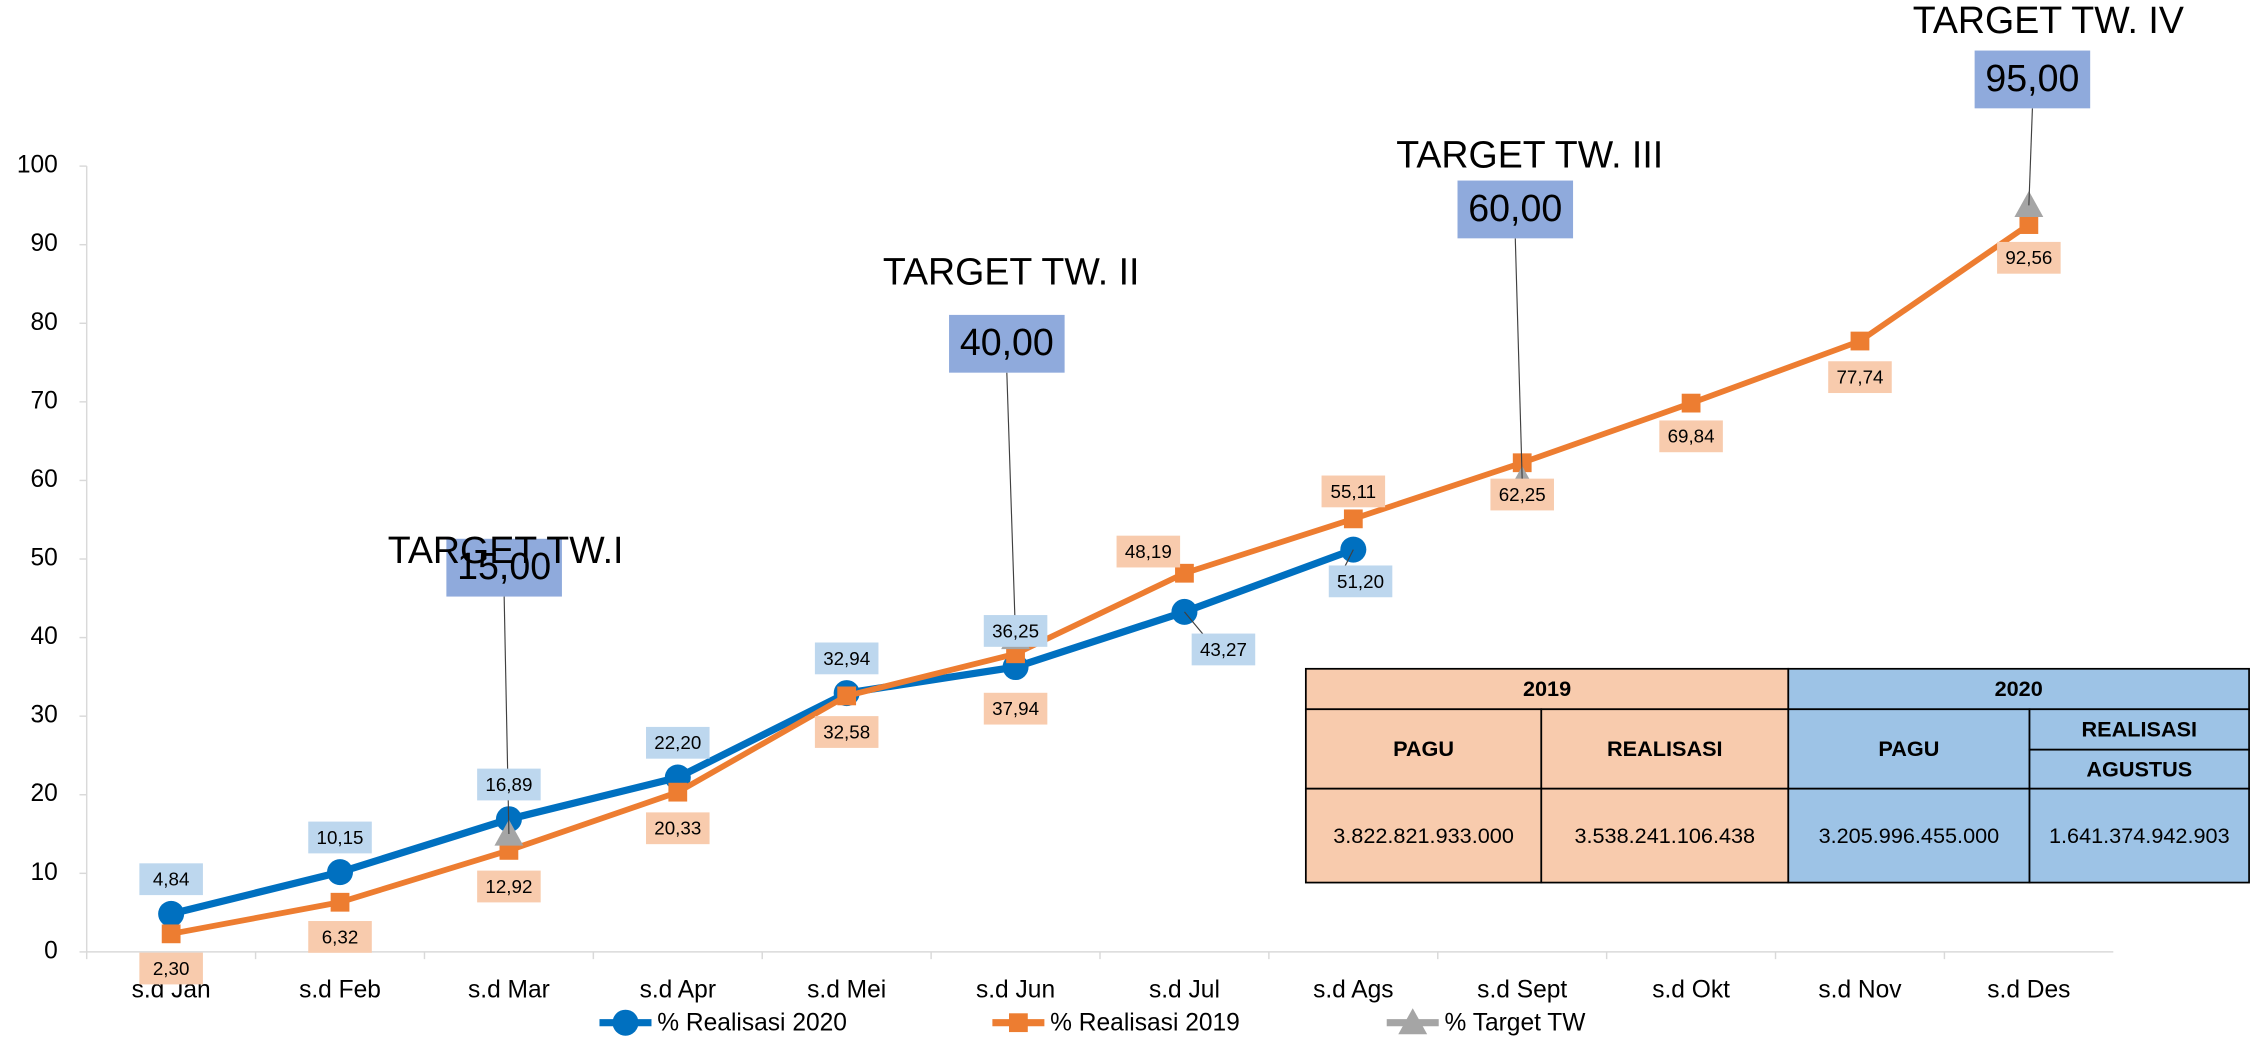  I want to click on y-tick-label: 40, so click(43, 636).